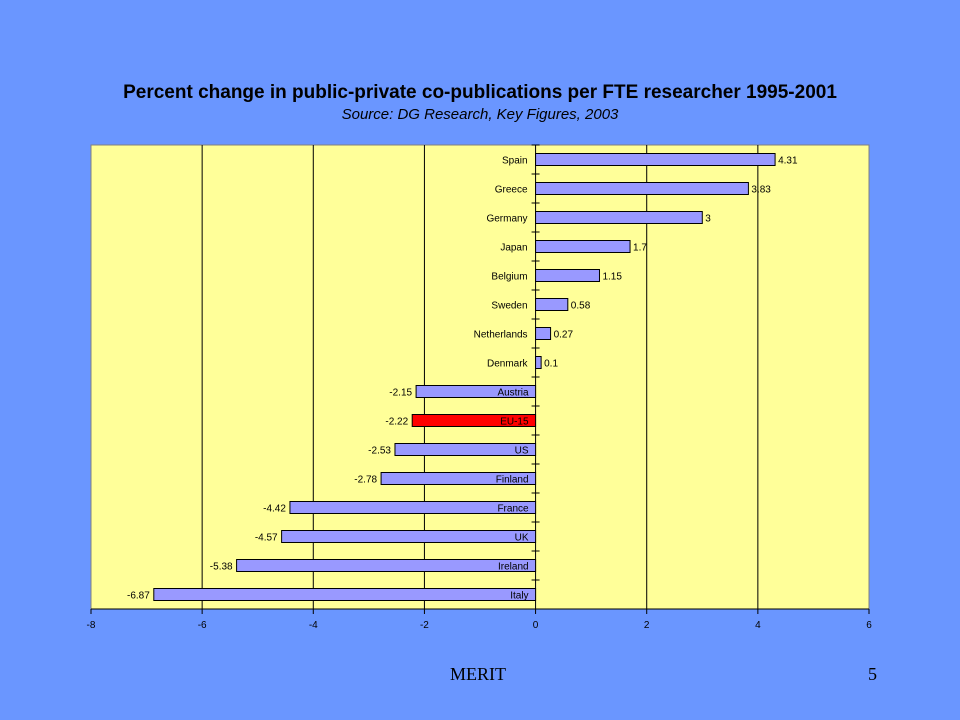 This screenshot has height=720, width=960. Describe the element at coordinates (476, 391) in the screenshot. I see `bar-austria` at that location.